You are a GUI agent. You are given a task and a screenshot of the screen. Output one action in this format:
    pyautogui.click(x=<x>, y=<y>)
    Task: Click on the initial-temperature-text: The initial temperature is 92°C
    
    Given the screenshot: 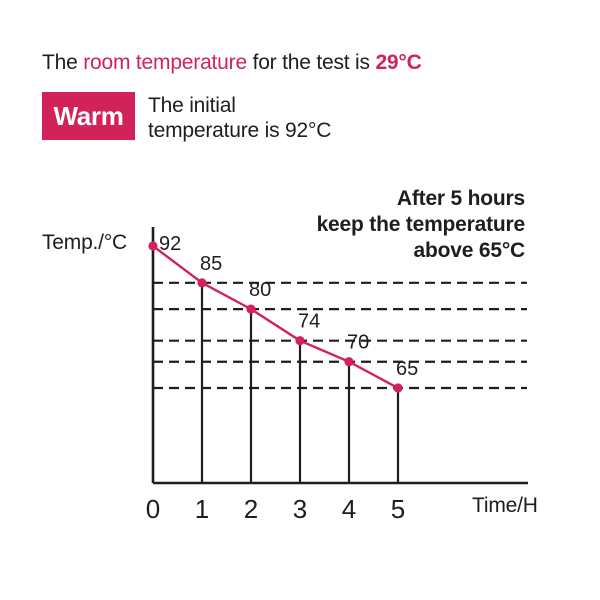 What is the action you would take?
    pyautogui.click(x=239, y=117)
    